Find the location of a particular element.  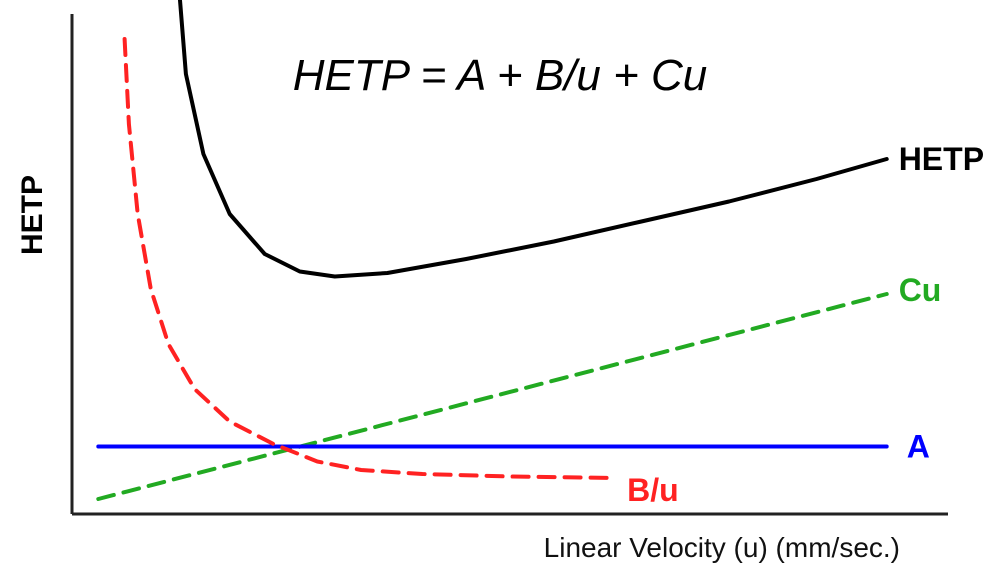

y-axis-label: HETP is located at coordinates (32, 215).